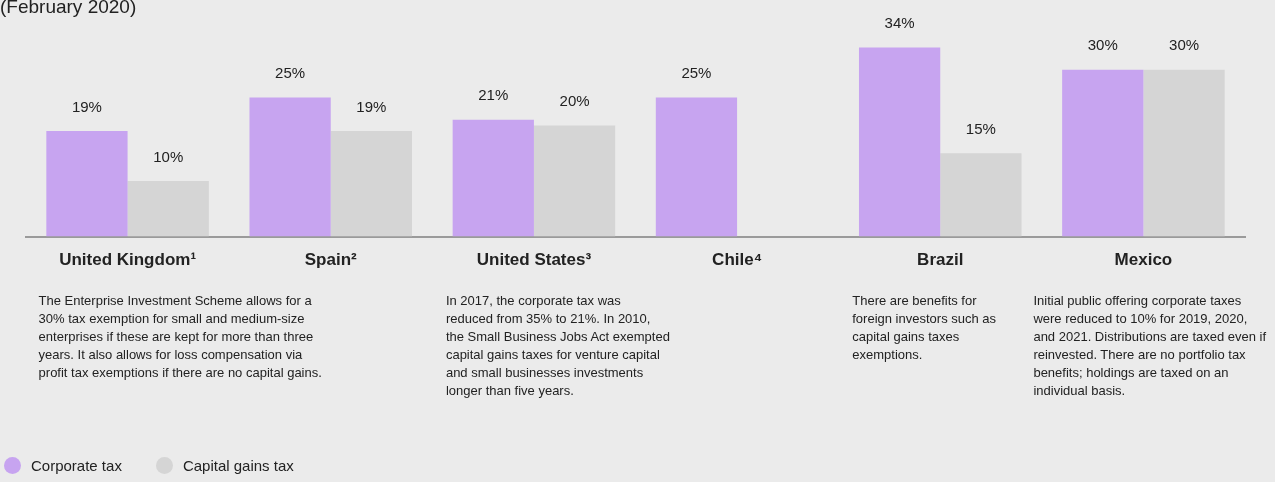  What do you see at coordinates (1143, 260) in the screenshot?
I see `x-tick-label: Mexico` at bounding box center [1143, 260].